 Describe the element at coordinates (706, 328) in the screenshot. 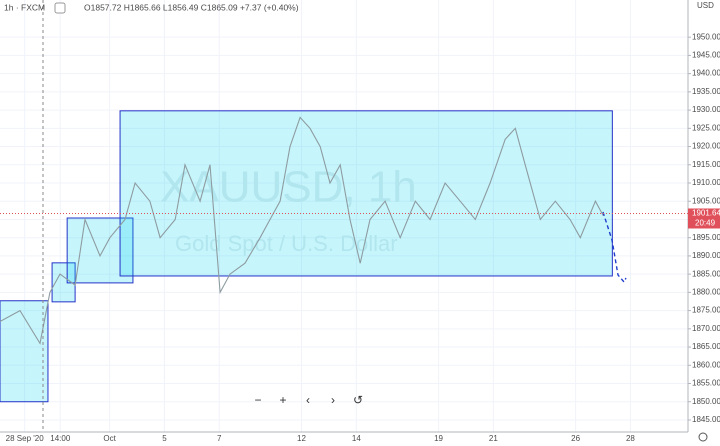

I see `y-tick-label: 1870.00` at that location.